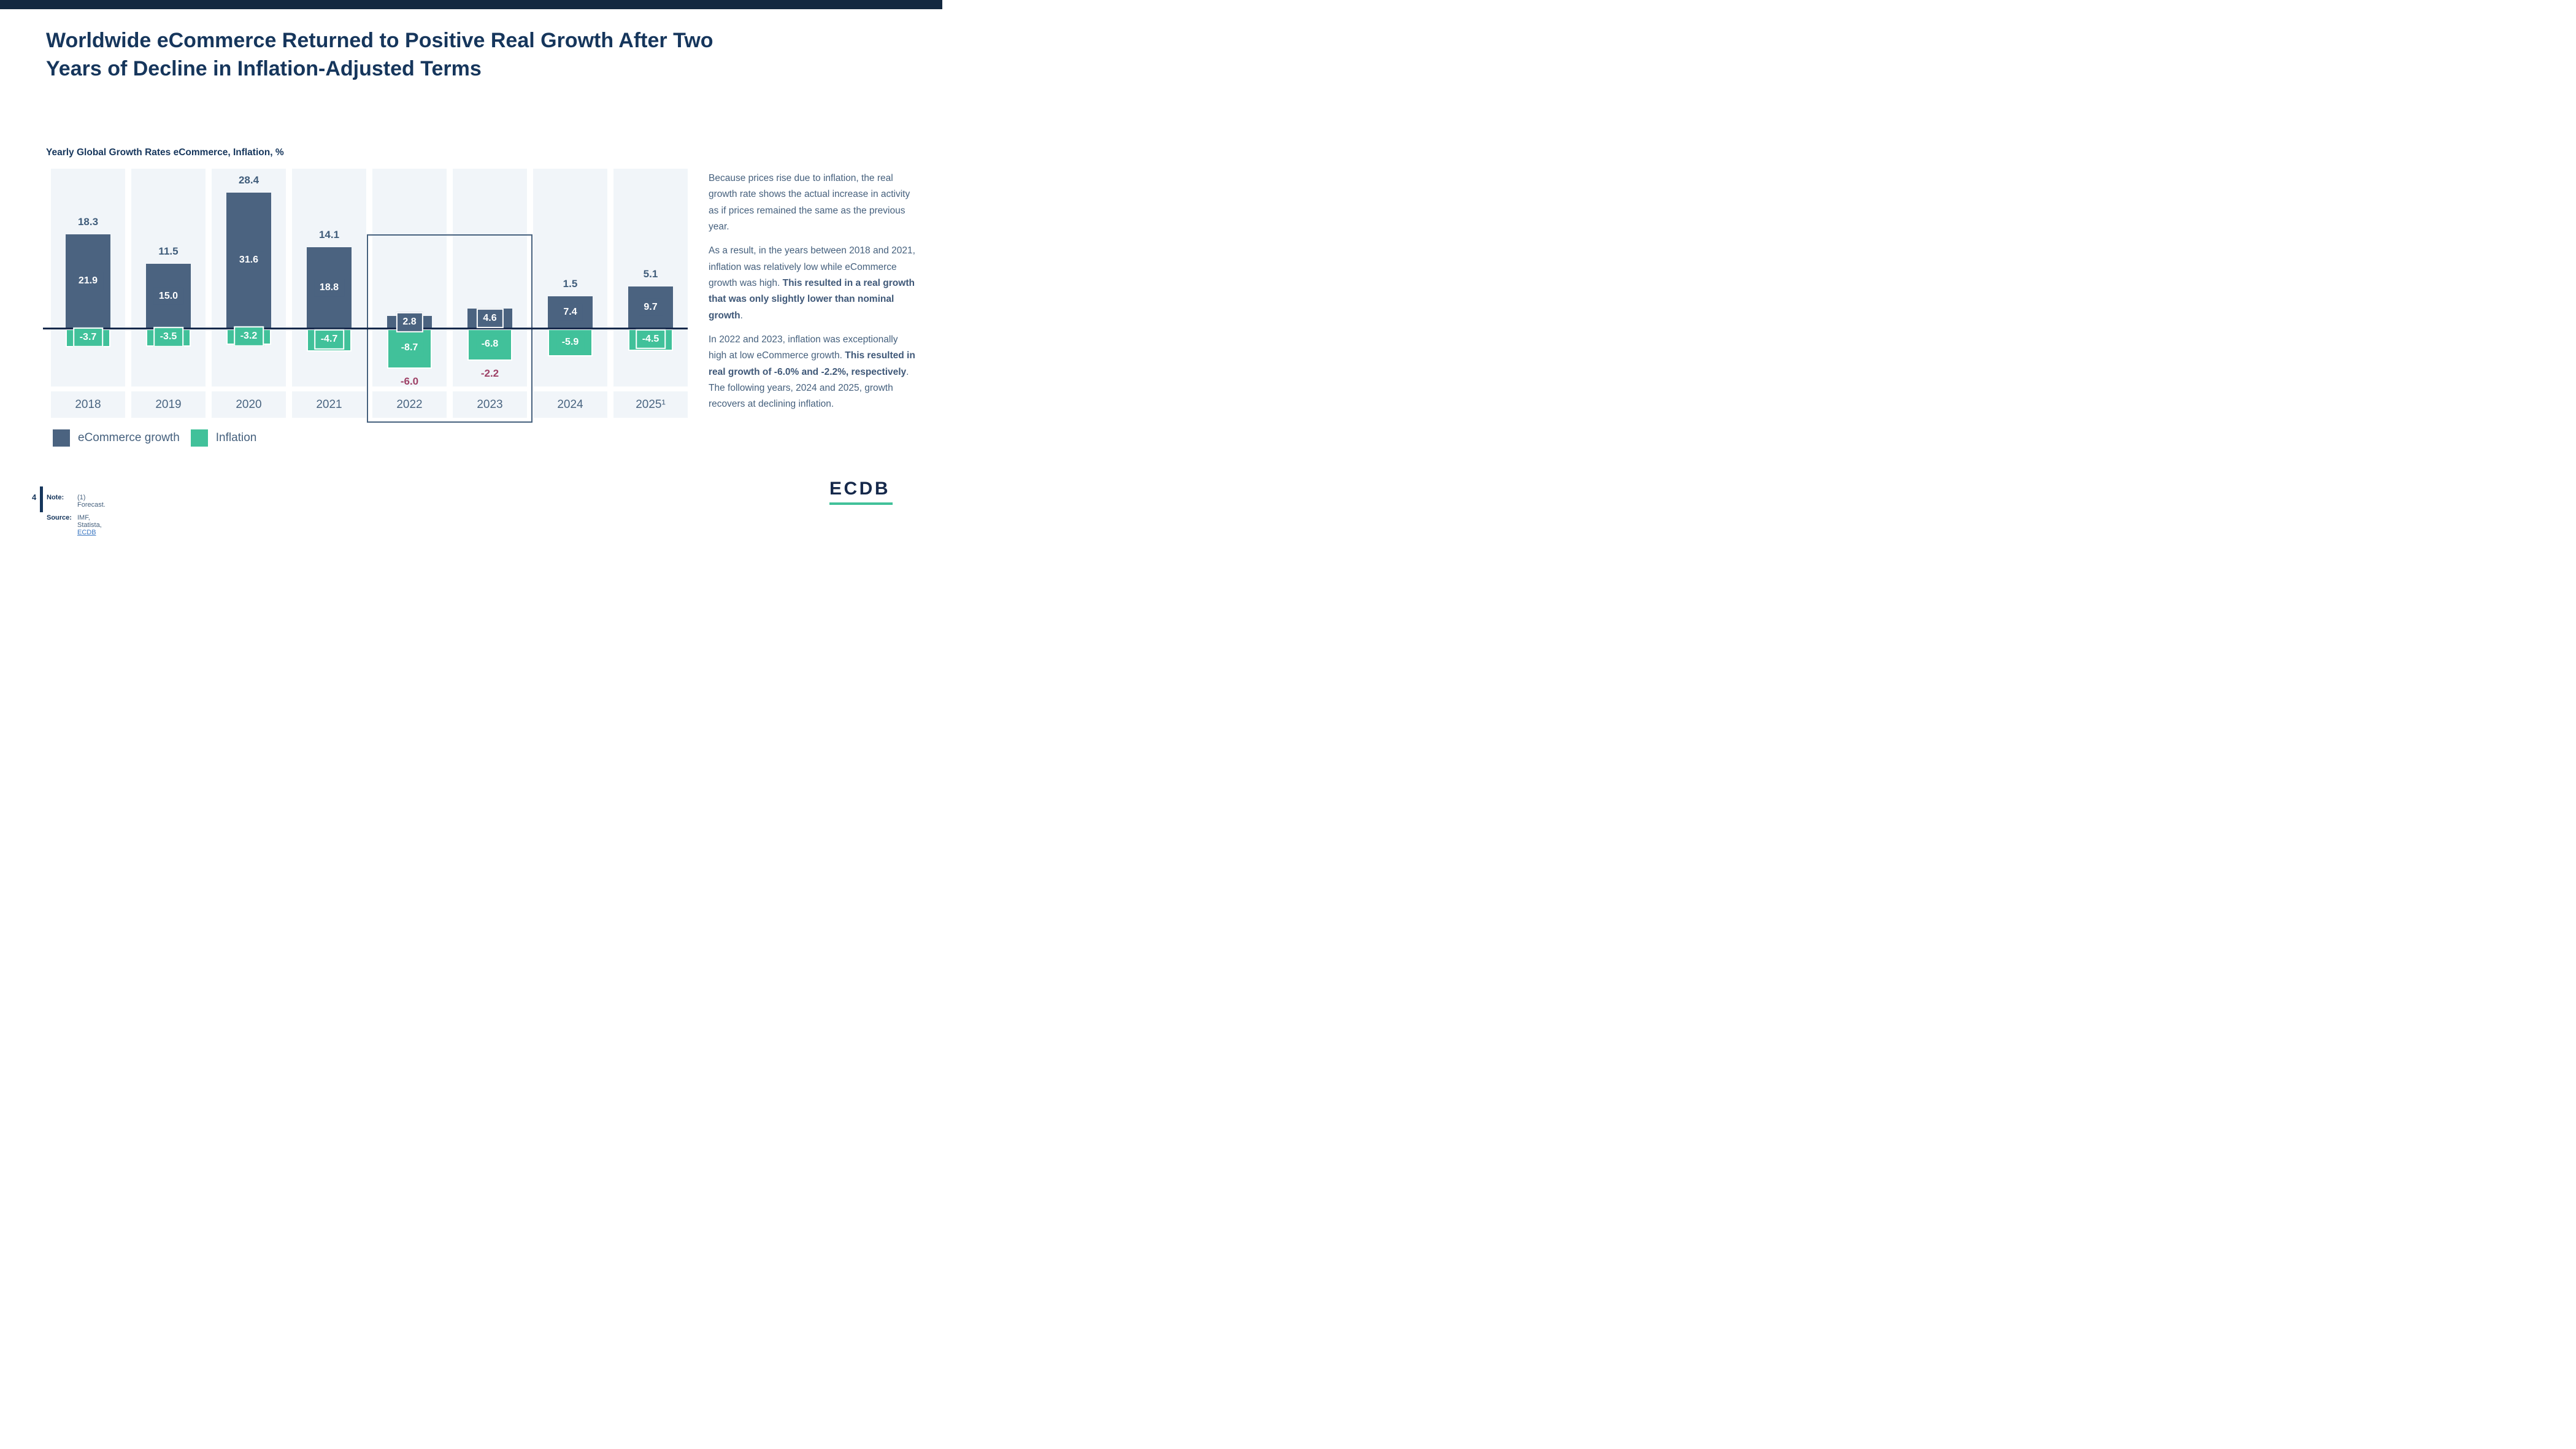 The height and width of the screenshot is (1449, 2576). I want to click on bar-ecommerce-label-2021: 18.8, so click(329, 288).